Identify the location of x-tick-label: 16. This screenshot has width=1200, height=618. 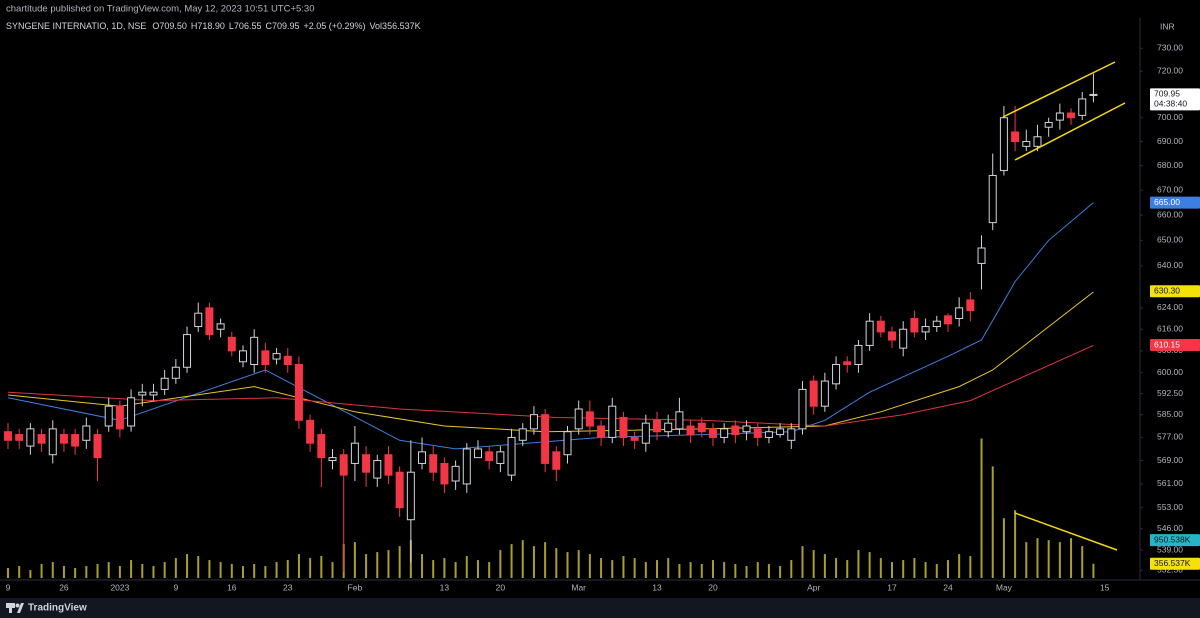
(232, 587).